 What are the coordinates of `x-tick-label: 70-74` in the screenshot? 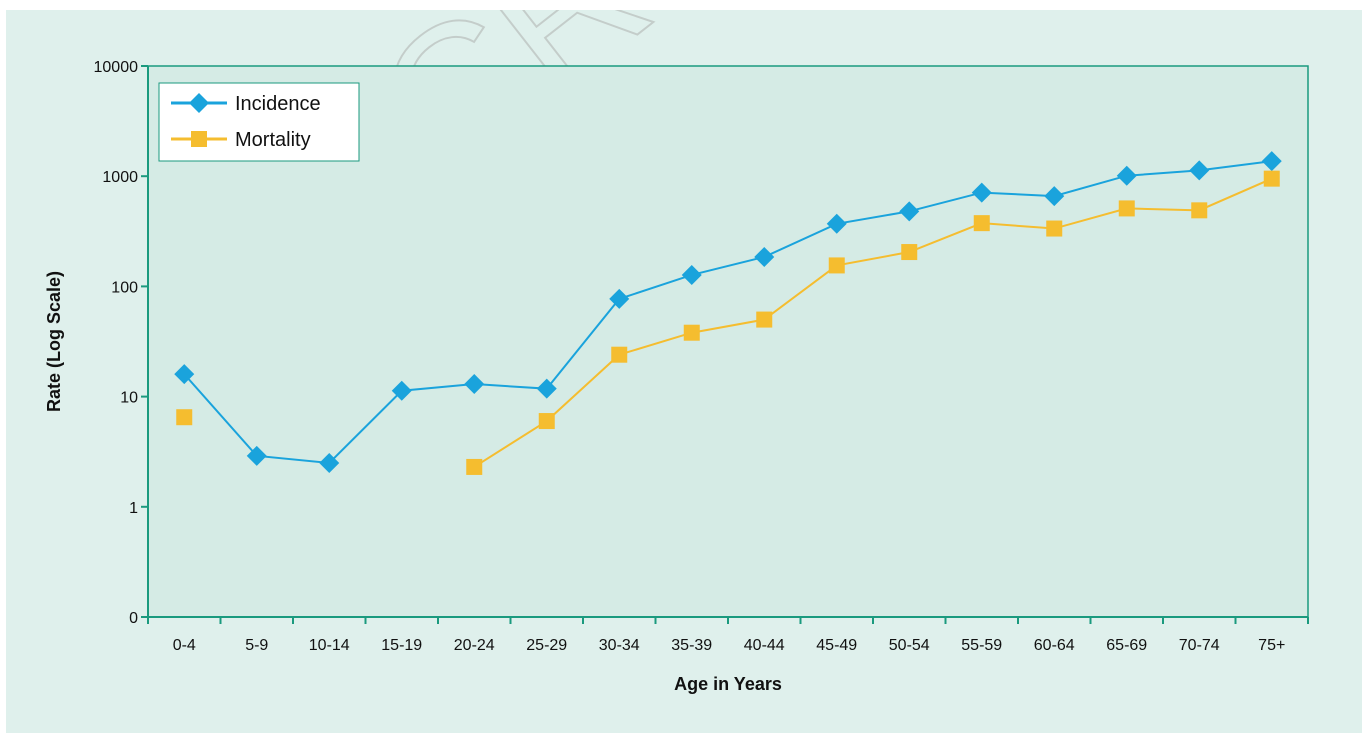 It's located at (1199, 645).